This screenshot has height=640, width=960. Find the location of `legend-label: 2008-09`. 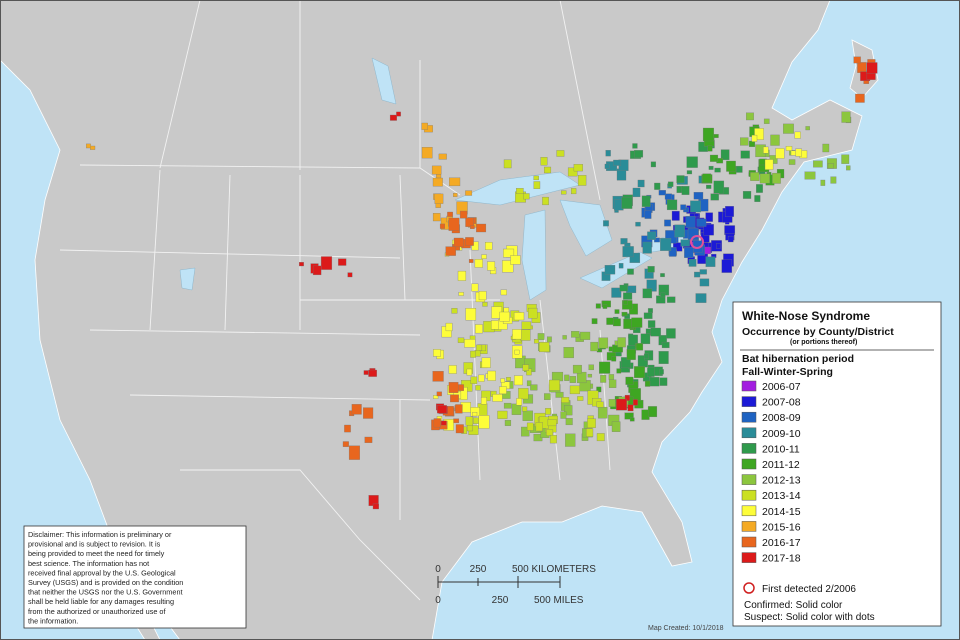

legend-label: 2008-09 is located at coordinates (781, 418).